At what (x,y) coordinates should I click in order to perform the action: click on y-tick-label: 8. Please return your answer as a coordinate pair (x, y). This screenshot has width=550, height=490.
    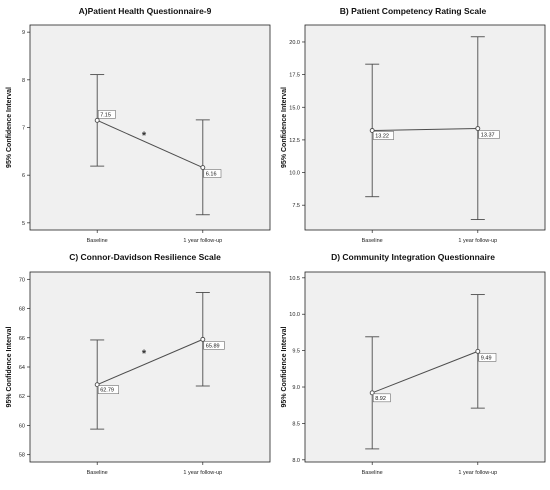
    Looking at the image, I should click on (23, 81).